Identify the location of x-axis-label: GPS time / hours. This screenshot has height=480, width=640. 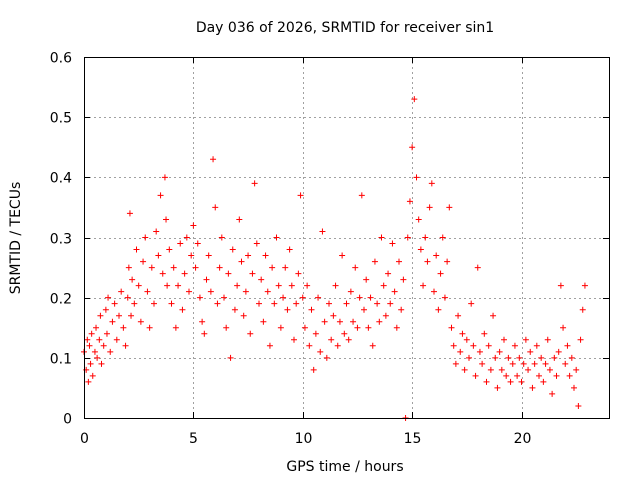
(344, 467).